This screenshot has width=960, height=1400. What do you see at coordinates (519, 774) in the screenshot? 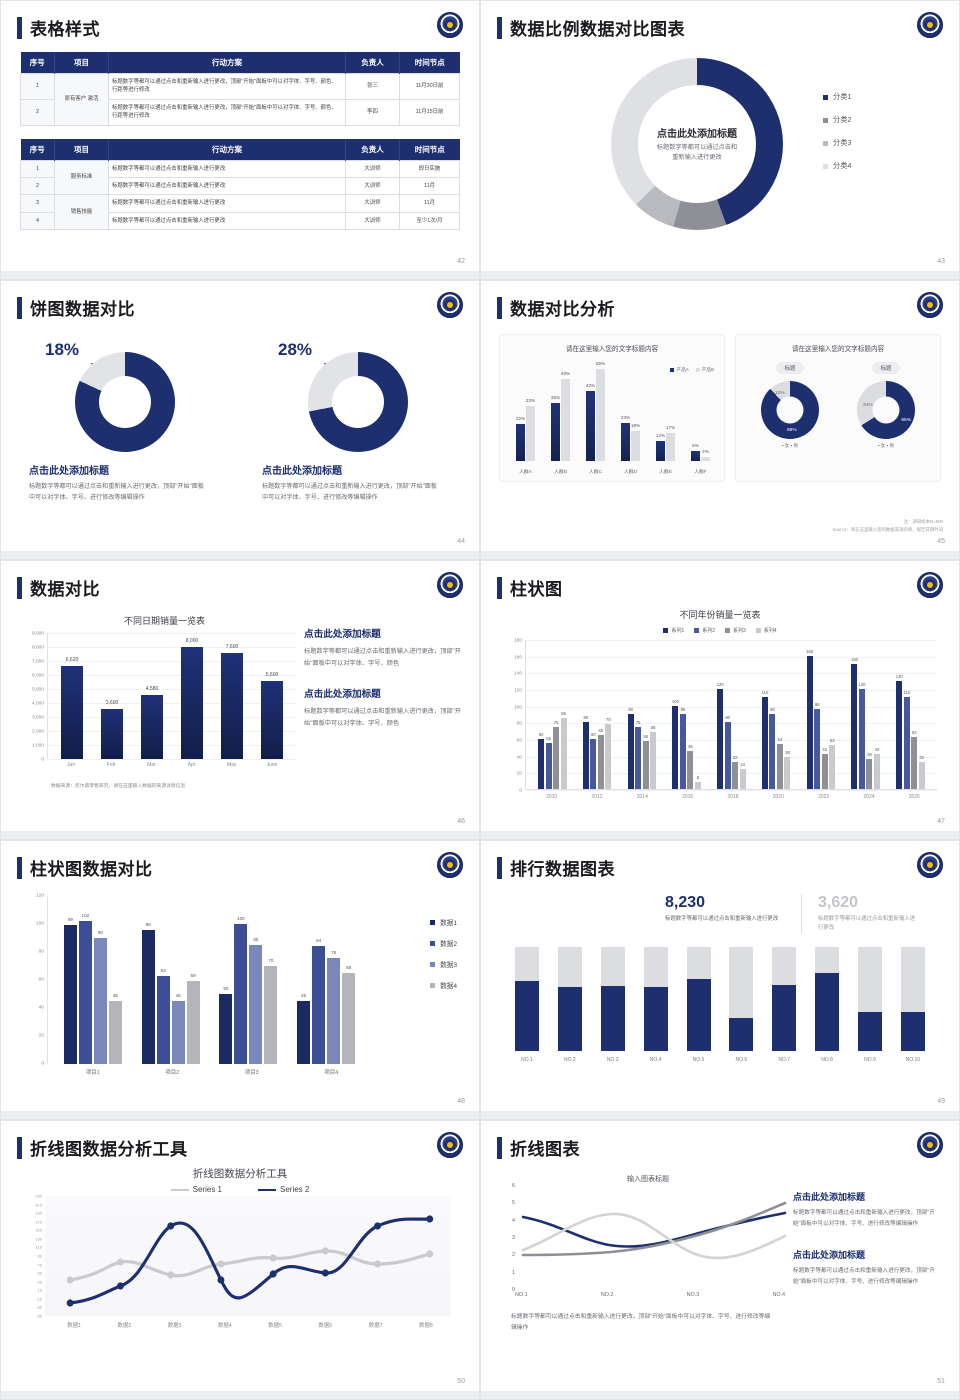
I see `y-tick: 20` at bounding box center [519, 774].